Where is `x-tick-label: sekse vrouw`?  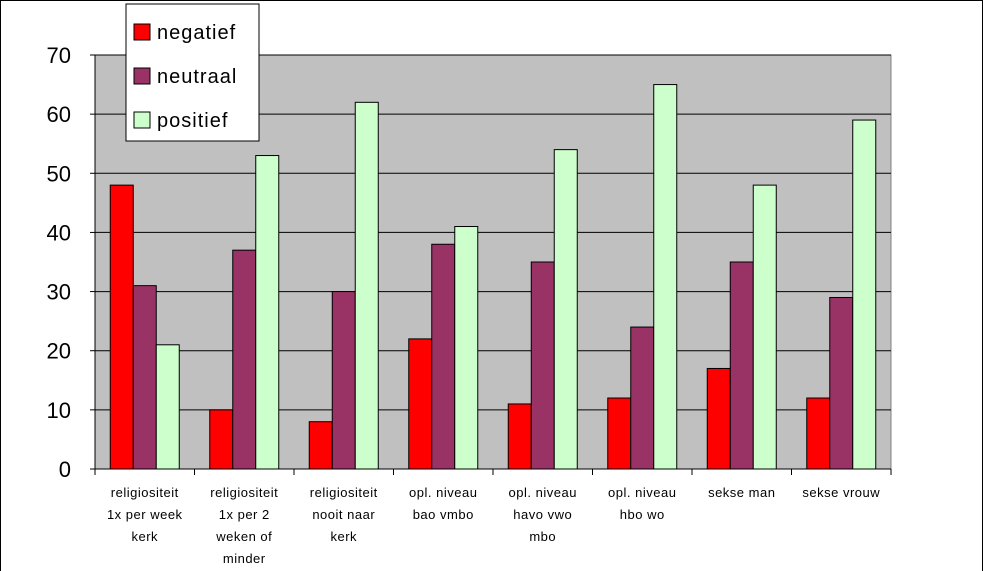
x-tick-label: sekse vrouw is located at coordinates (841, 492).